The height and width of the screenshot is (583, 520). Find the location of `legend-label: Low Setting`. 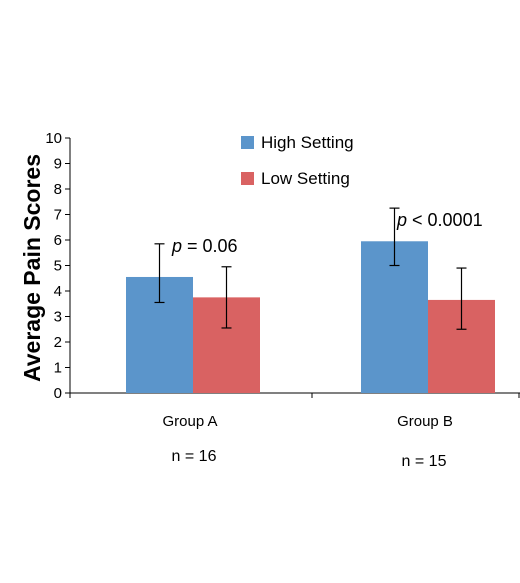

legend-label: Low Setting is located at coordinates (305, 178).